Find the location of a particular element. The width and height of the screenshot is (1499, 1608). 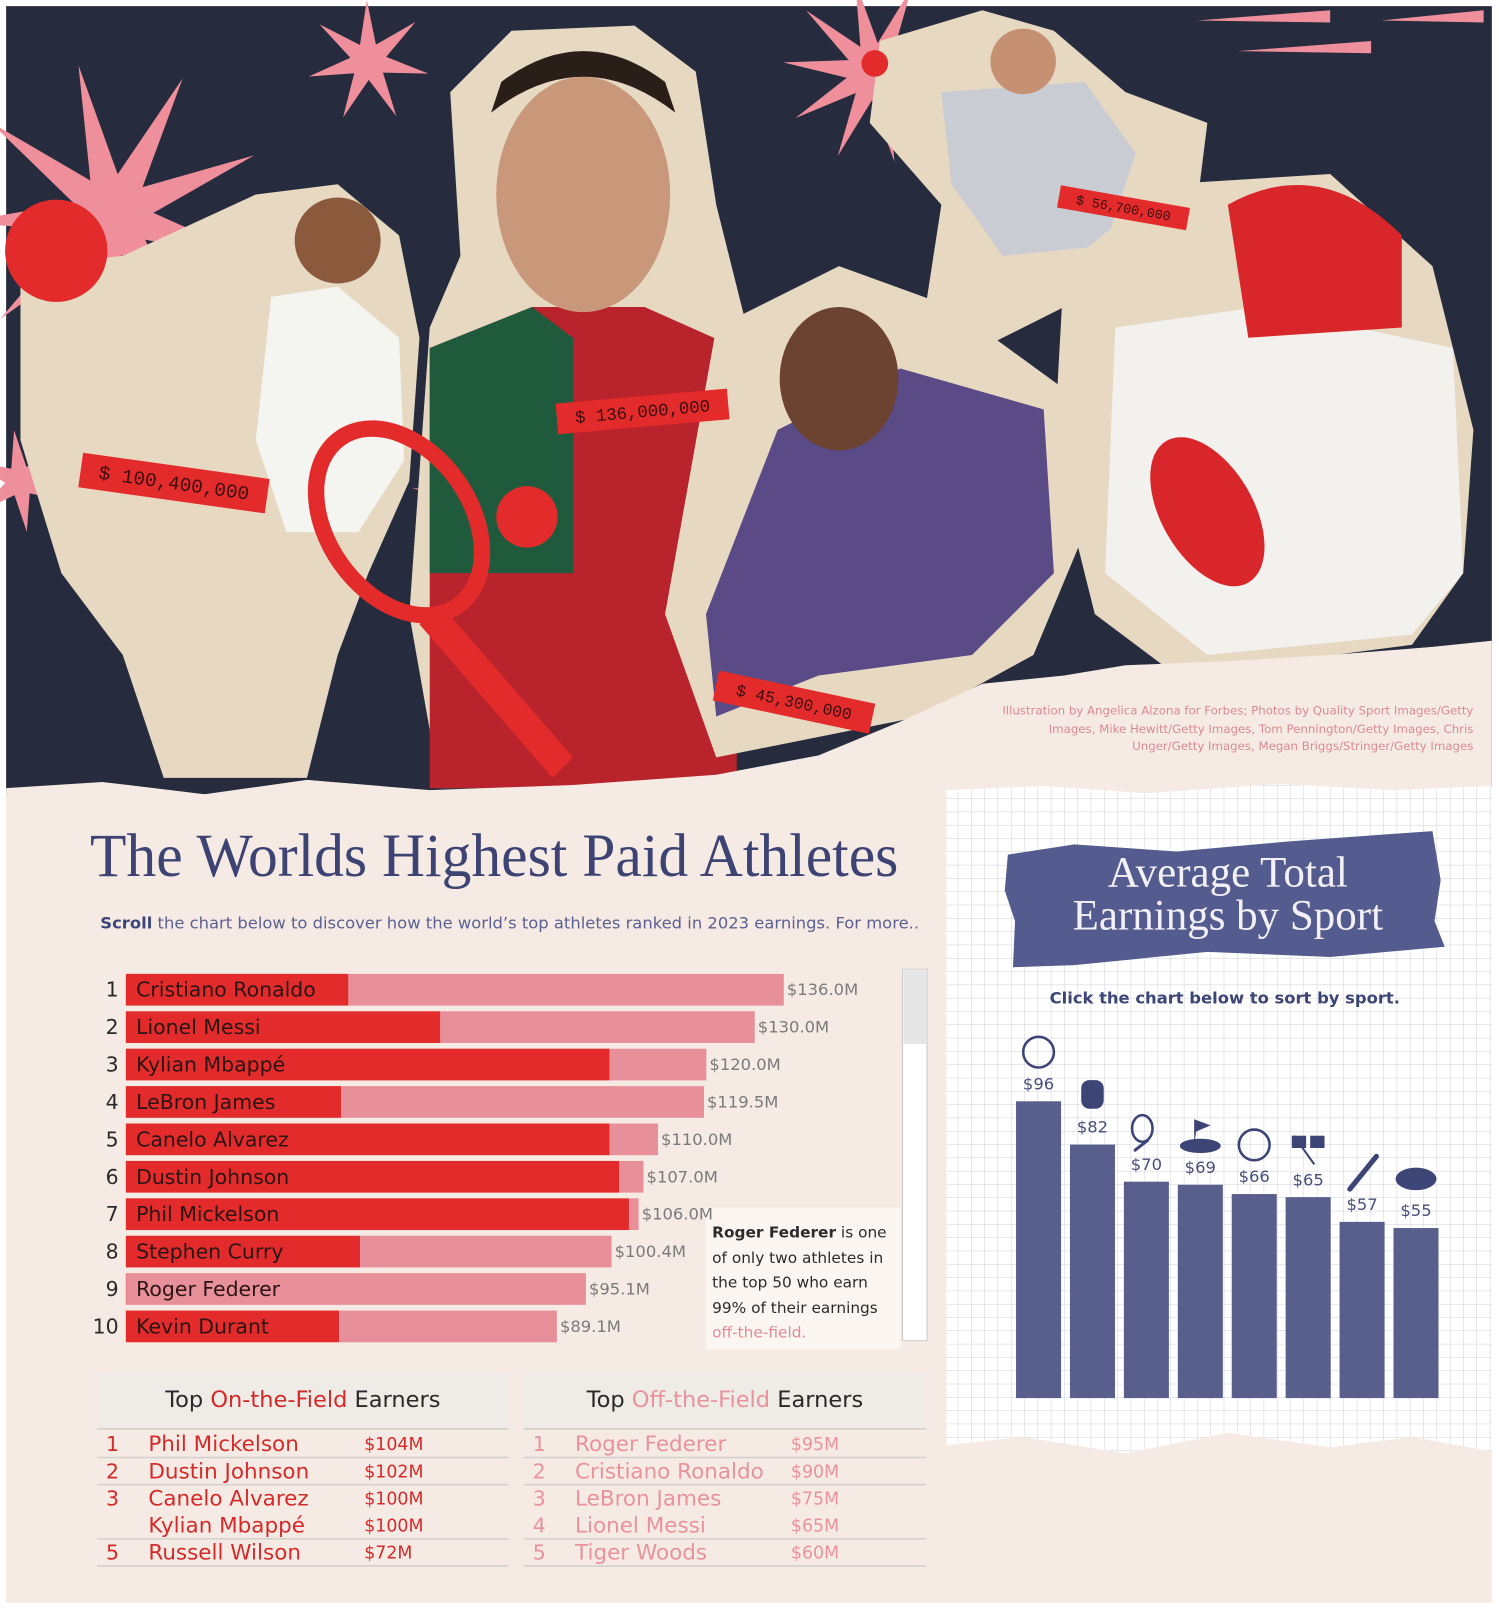

rank-label: 9 is located at coordinates (112, 1289).